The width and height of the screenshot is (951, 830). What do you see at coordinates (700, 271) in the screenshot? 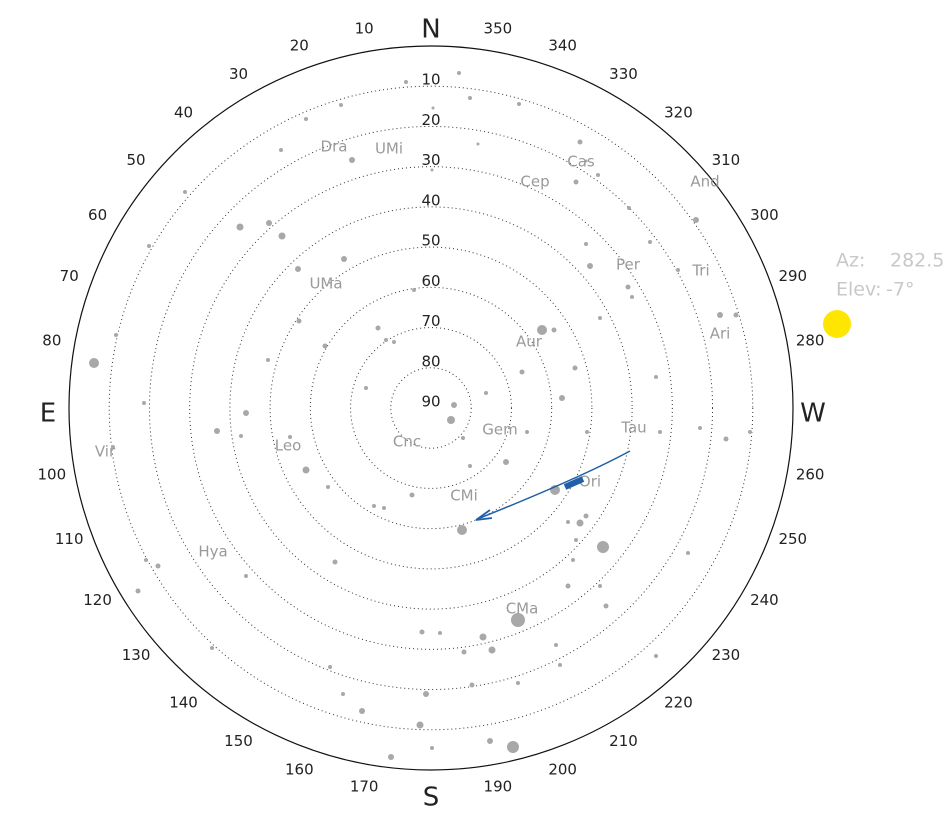
I see `constellation-label: Tri` at bounding box center [700, 271].